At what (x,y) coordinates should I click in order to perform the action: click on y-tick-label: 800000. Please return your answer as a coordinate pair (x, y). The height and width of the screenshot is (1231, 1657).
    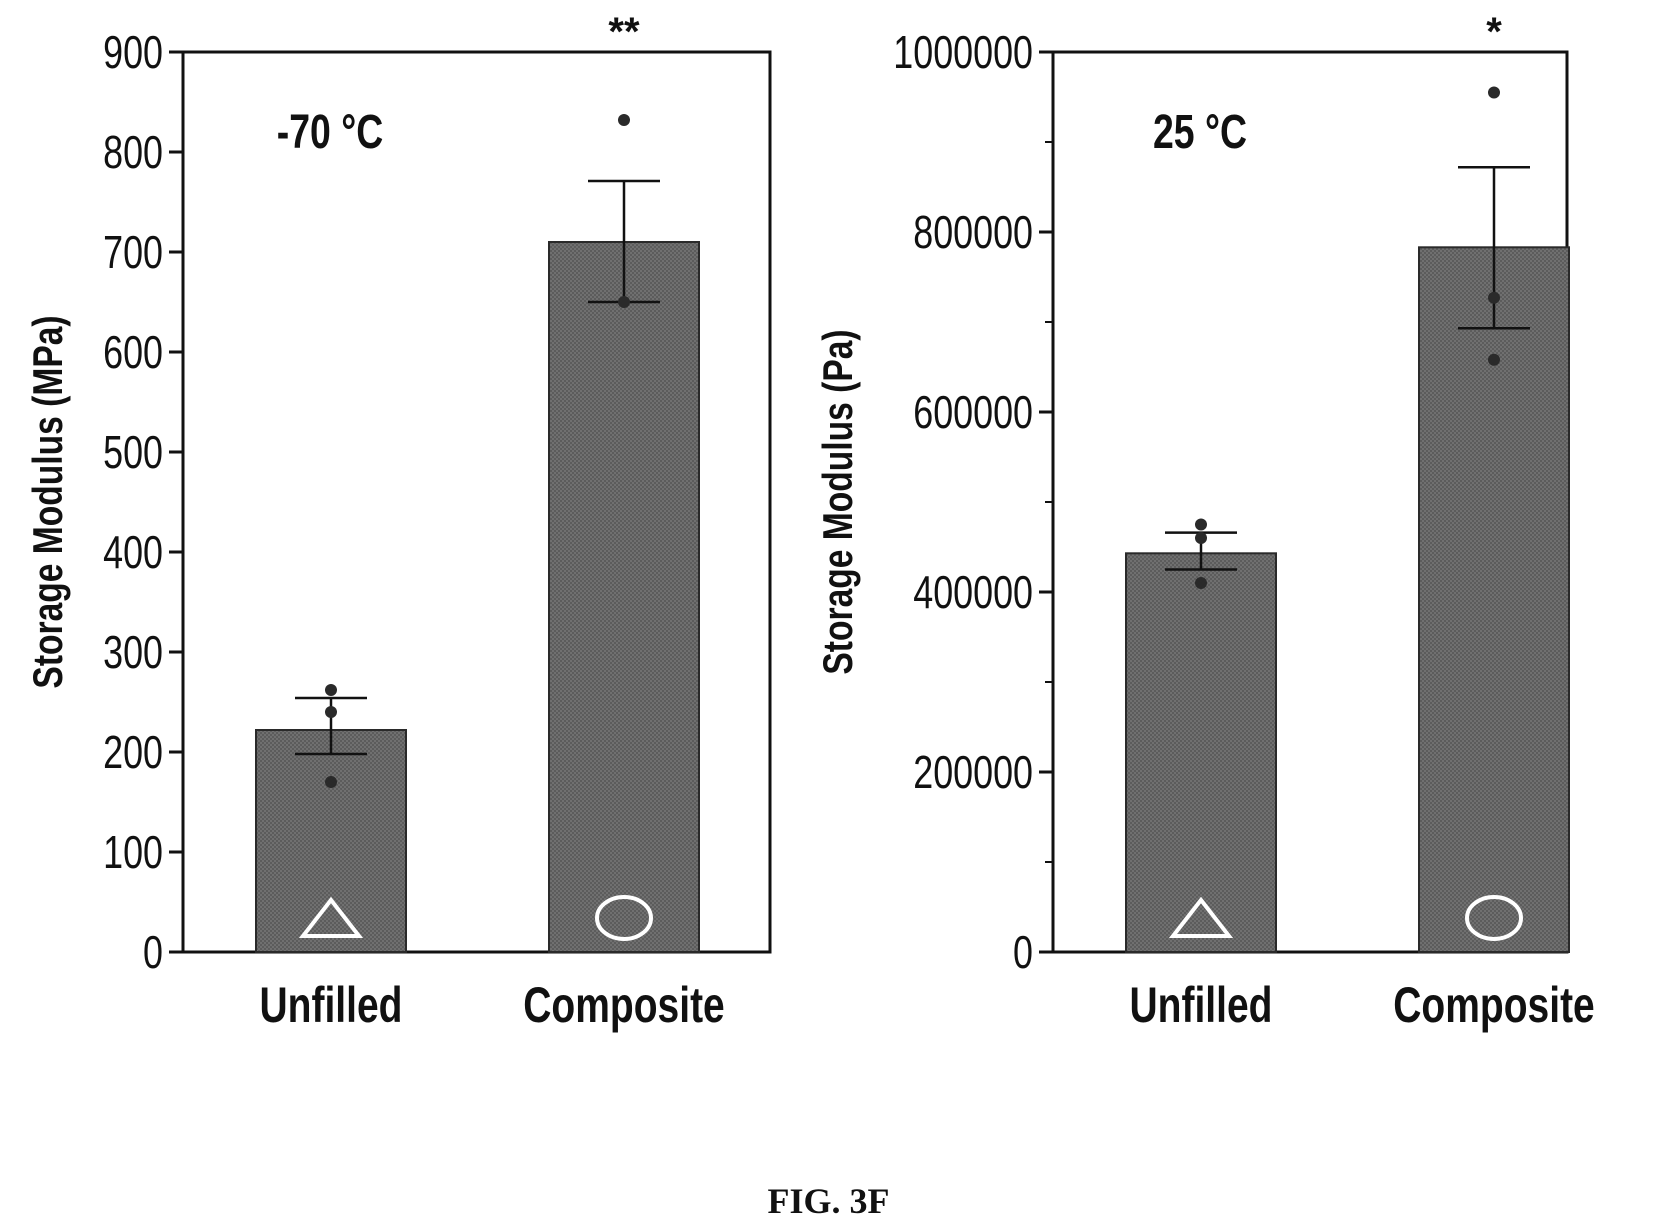
    Looking at the image, I should click on (973, 232).